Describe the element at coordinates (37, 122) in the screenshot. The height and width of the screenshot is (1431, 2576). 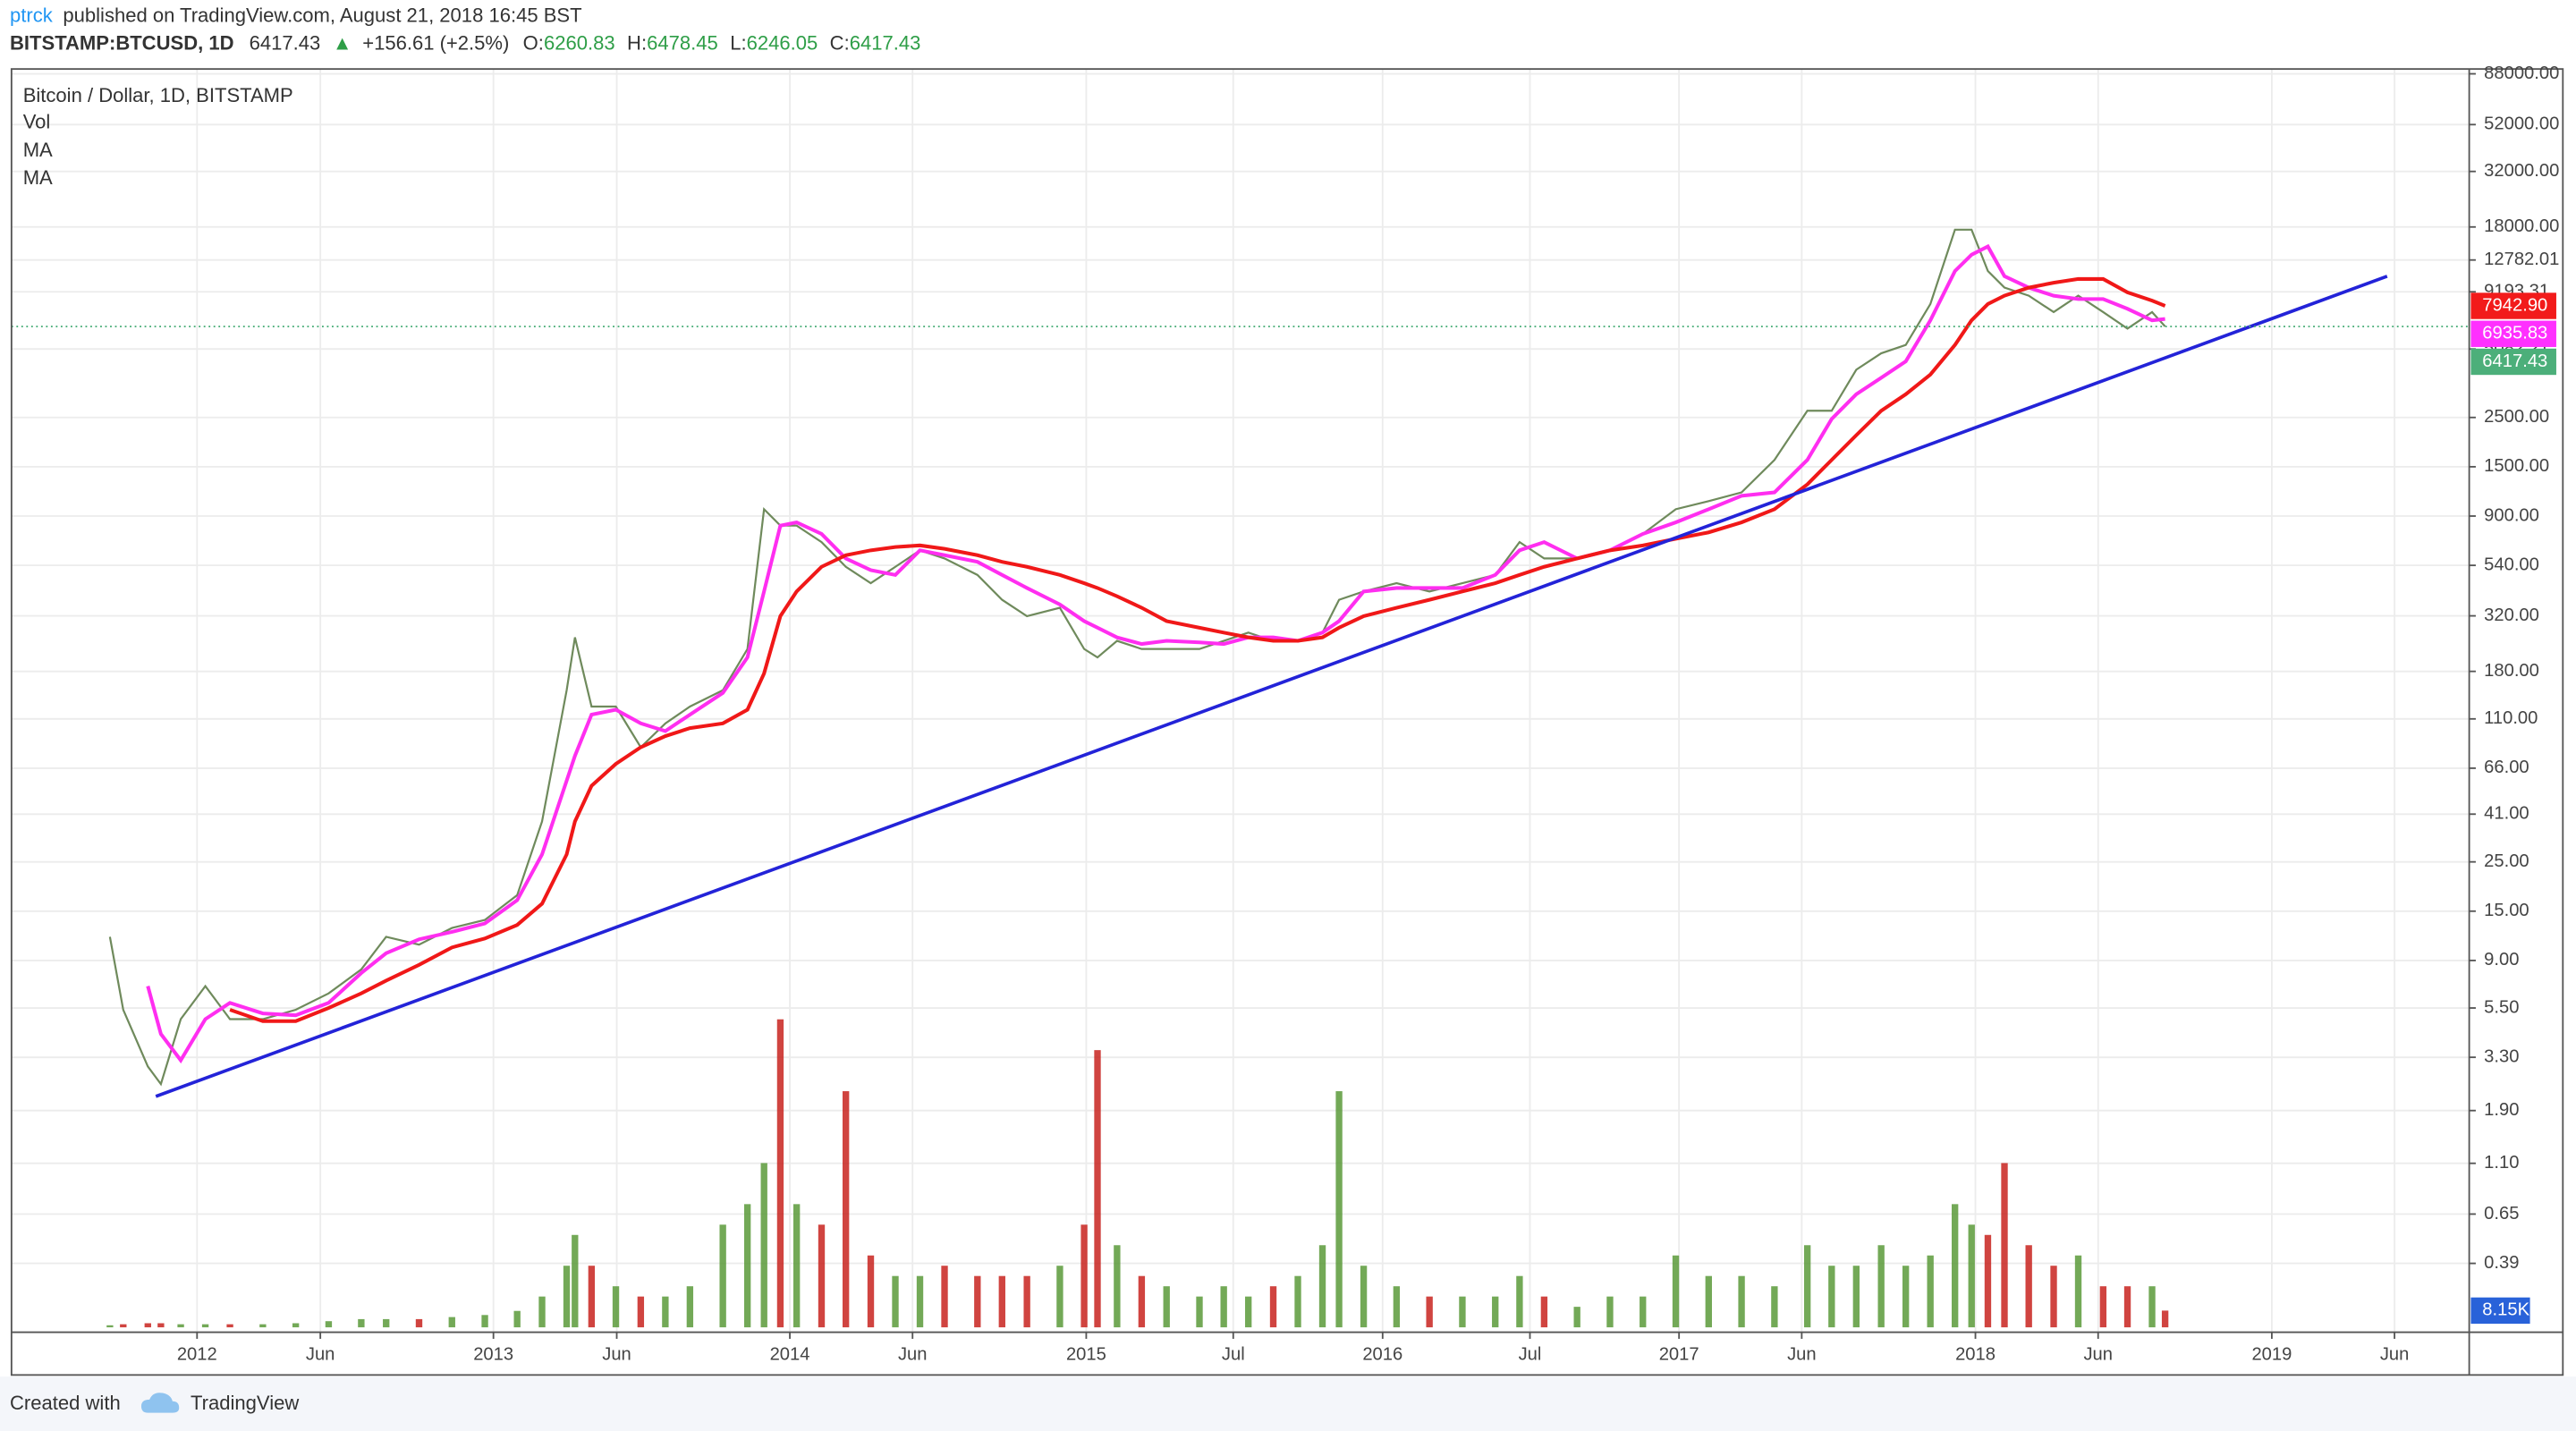
I see `legend-entry: Vol` at that location.